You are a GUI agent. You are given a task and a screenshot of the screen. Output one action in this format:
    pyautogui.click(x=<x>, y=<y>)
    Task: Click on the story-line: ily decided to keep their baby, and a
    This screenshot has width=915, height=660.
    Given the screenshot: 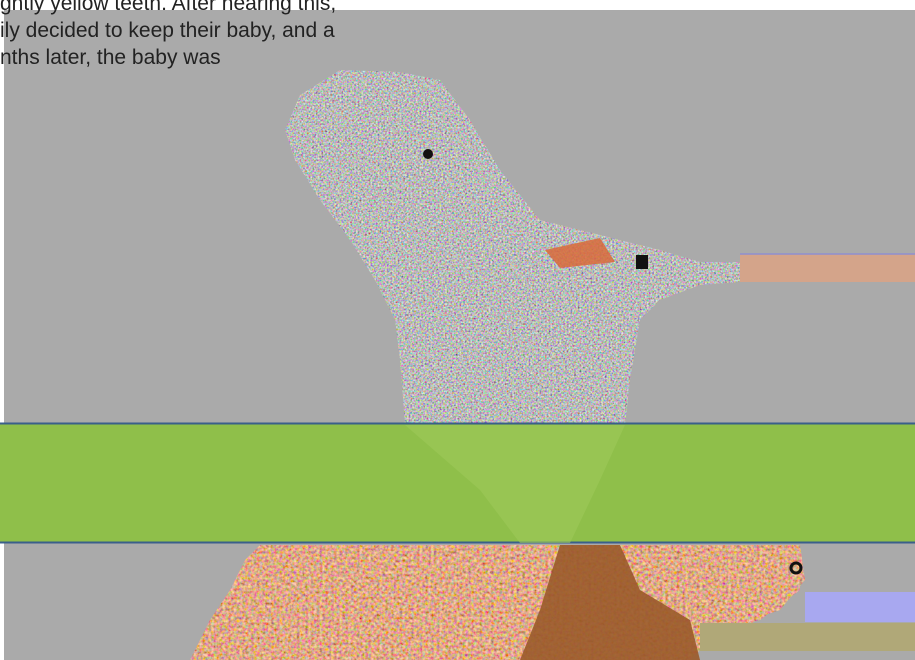 What is the action you would take?
    pyautogui.click(x=167, y=30)
    